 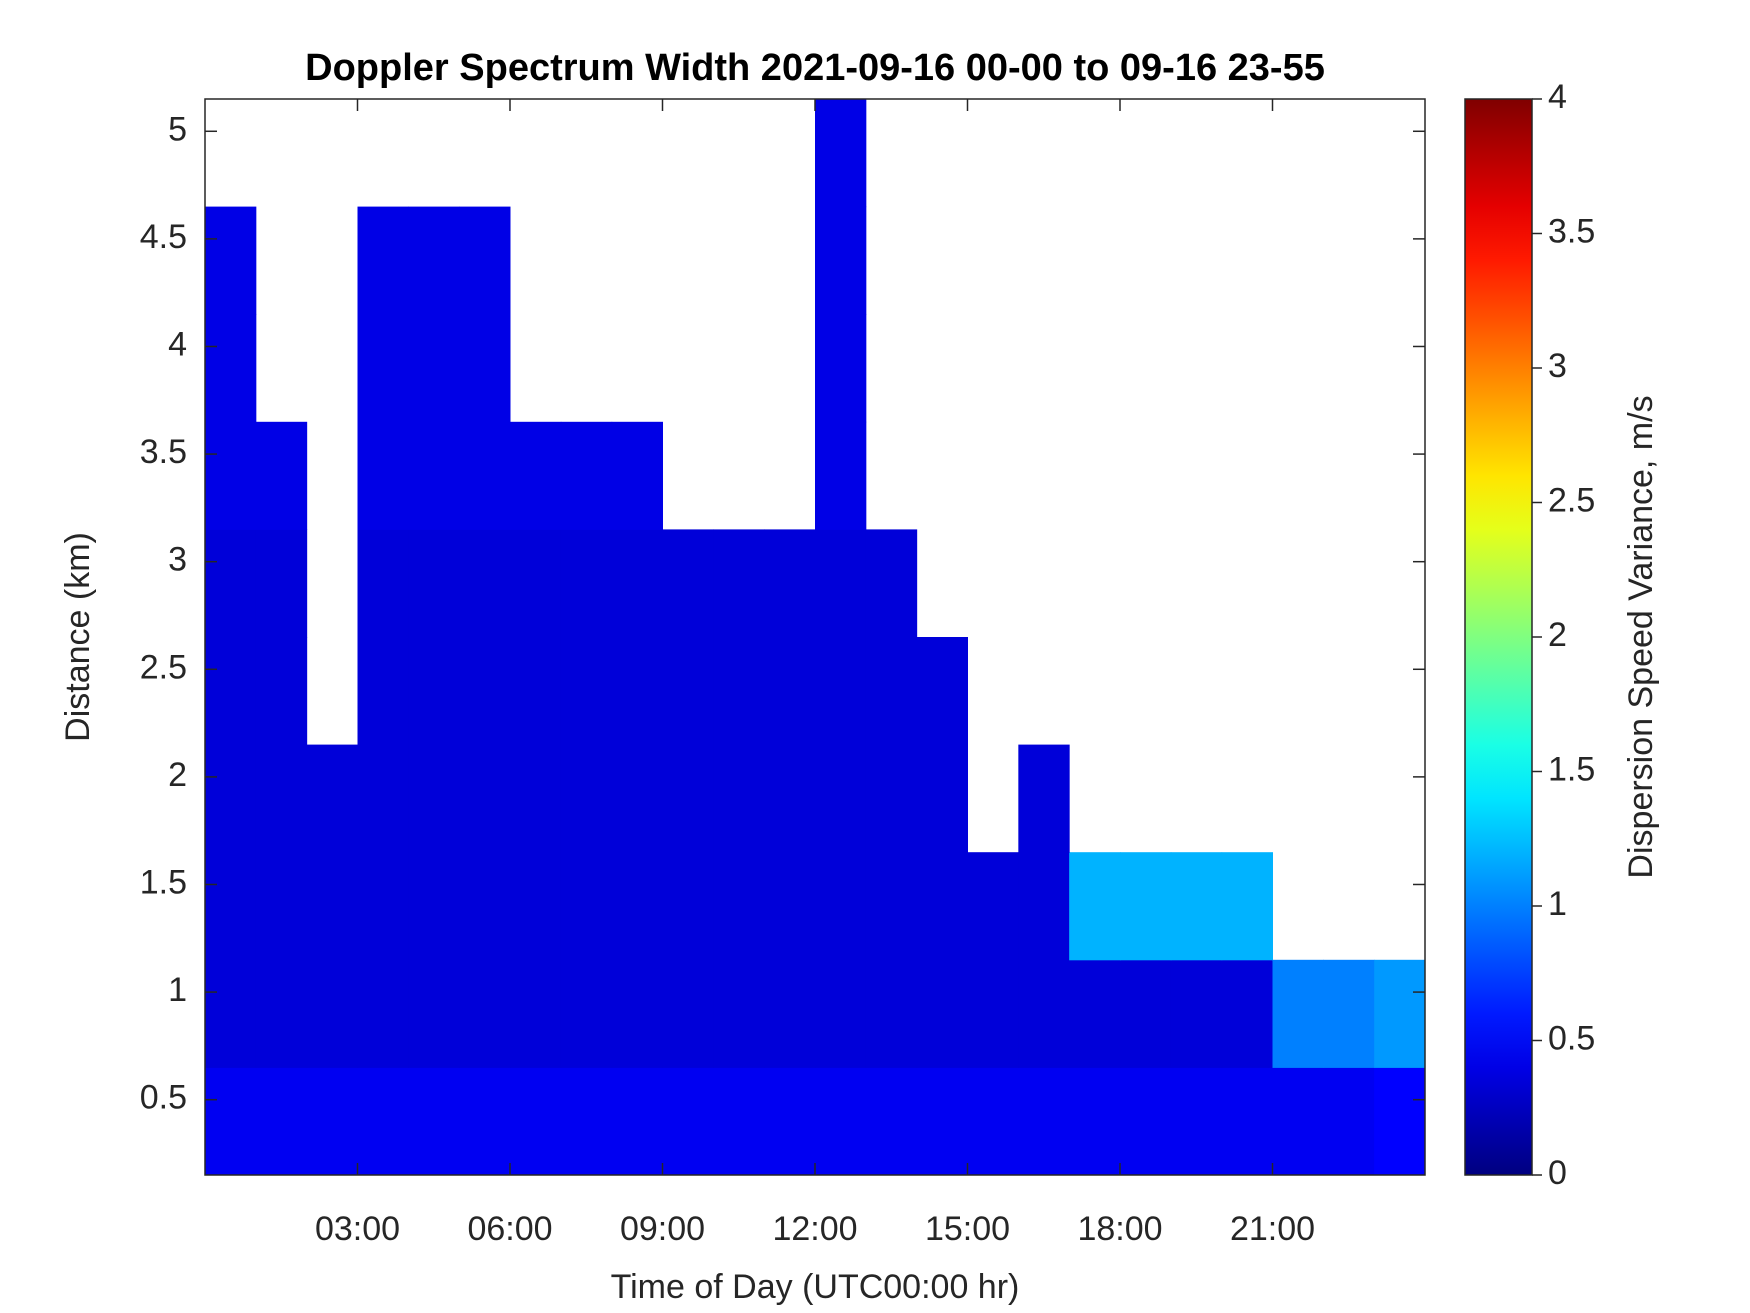 I want to click on x-tick-label: 09:00, so click(x=662, y=1229).